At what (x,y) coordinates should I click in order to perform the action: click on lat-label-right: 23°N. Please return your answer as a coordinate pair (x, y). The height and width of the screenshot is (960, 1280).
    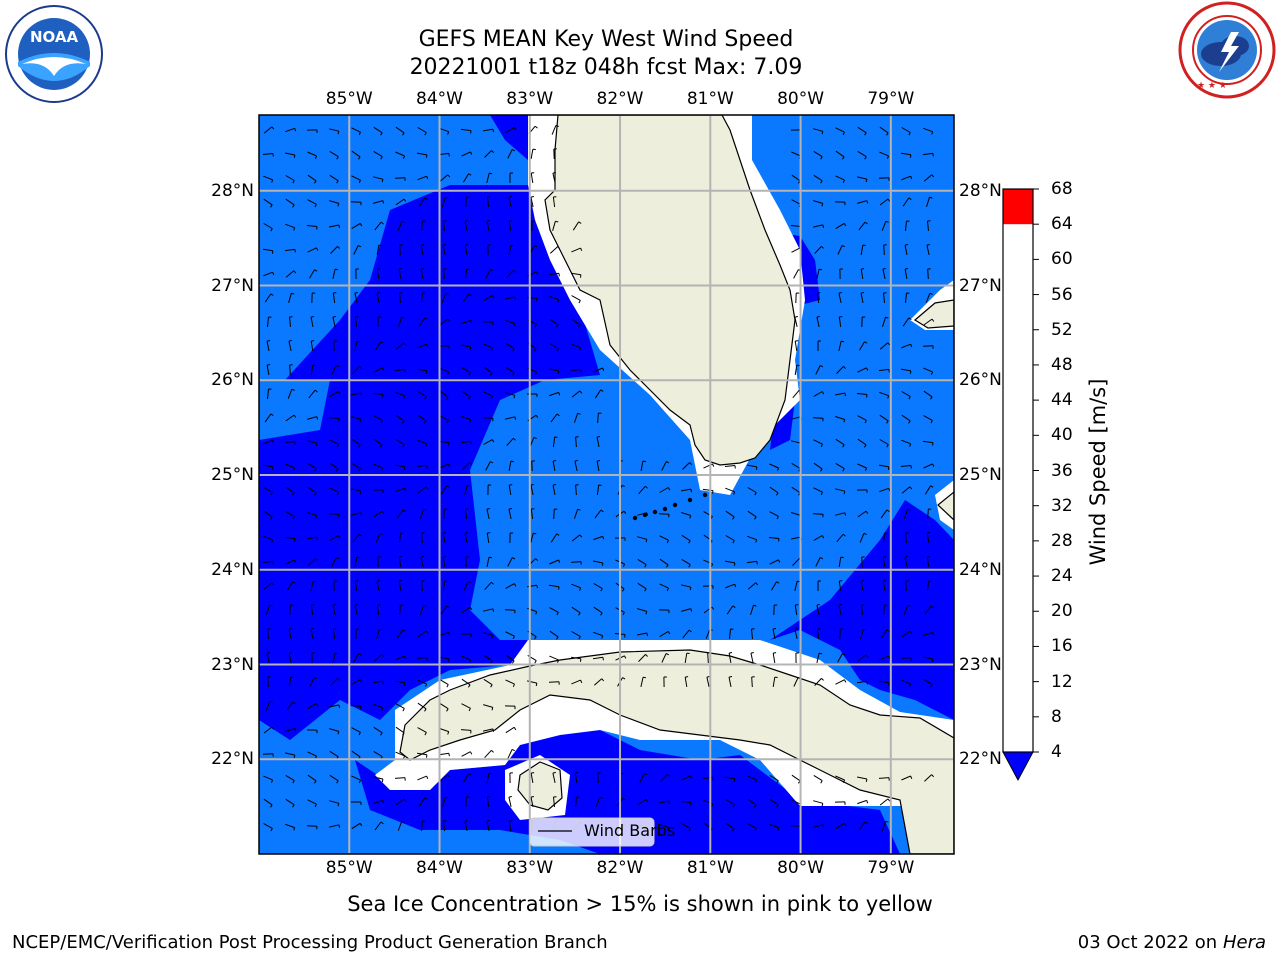
    Looking at the image, I should click on (980, 664).